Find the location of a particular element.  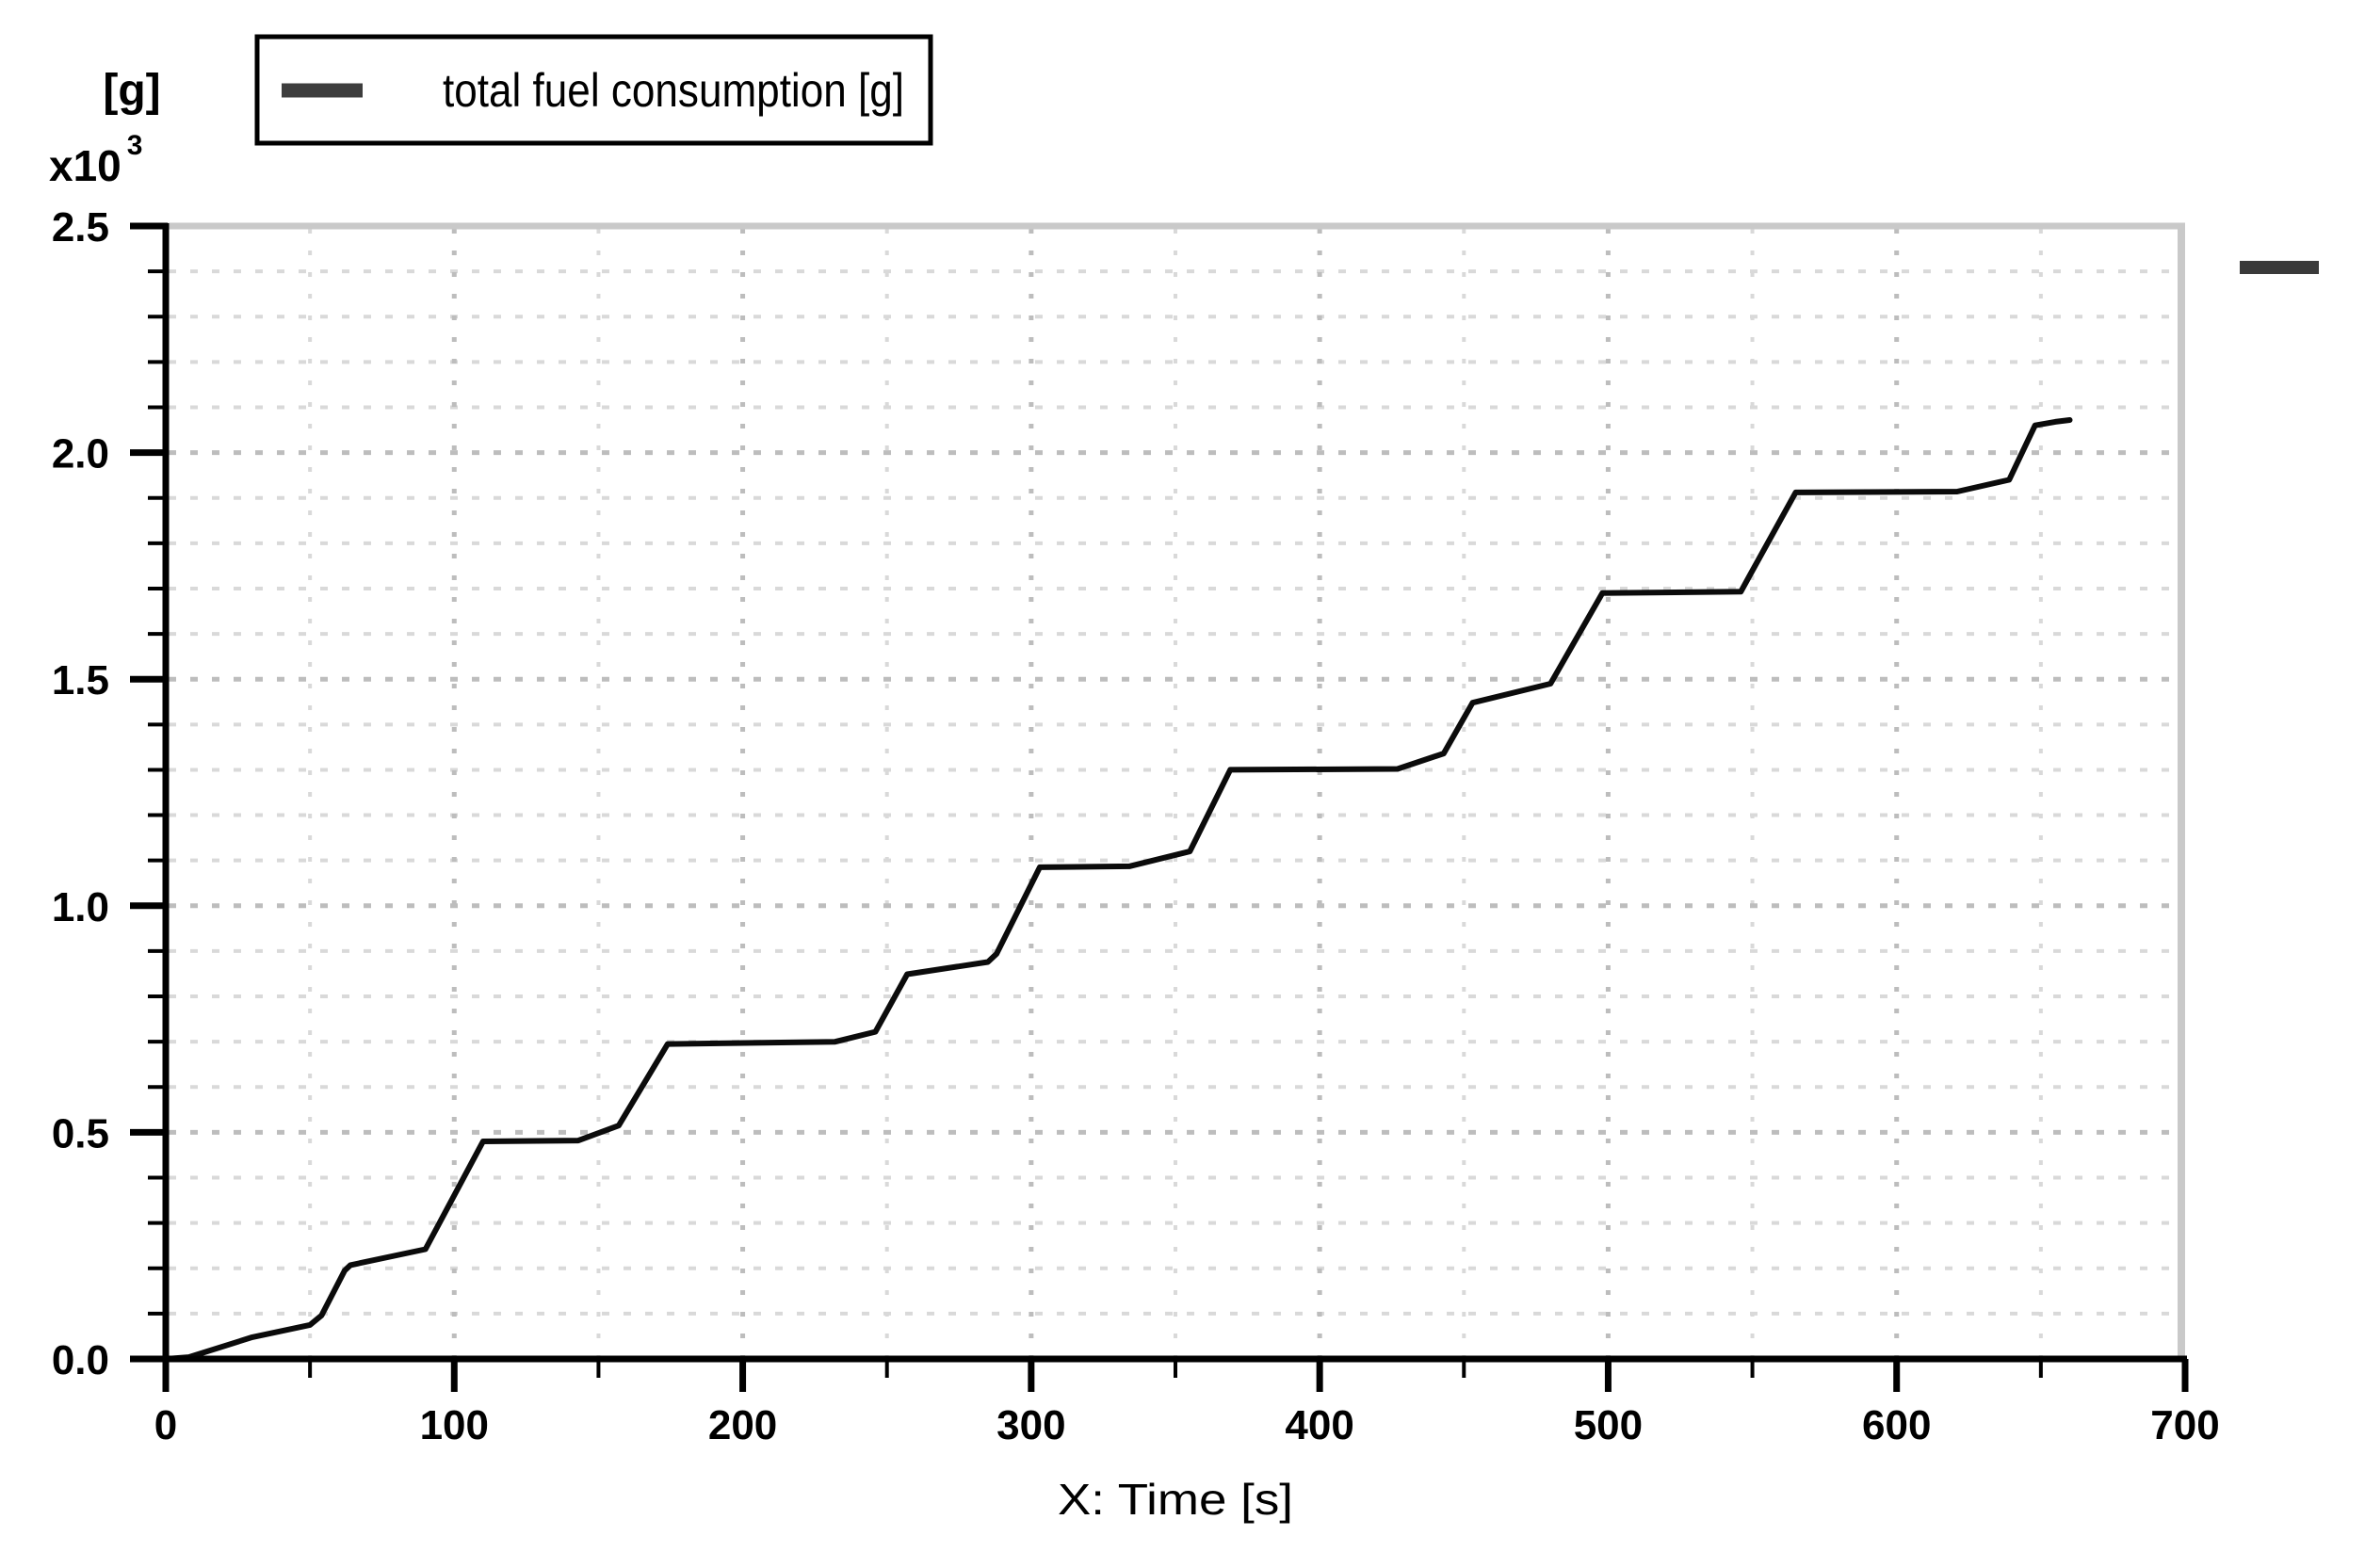

y-tick-label: 1.5 is located at coordinates (80, 680).